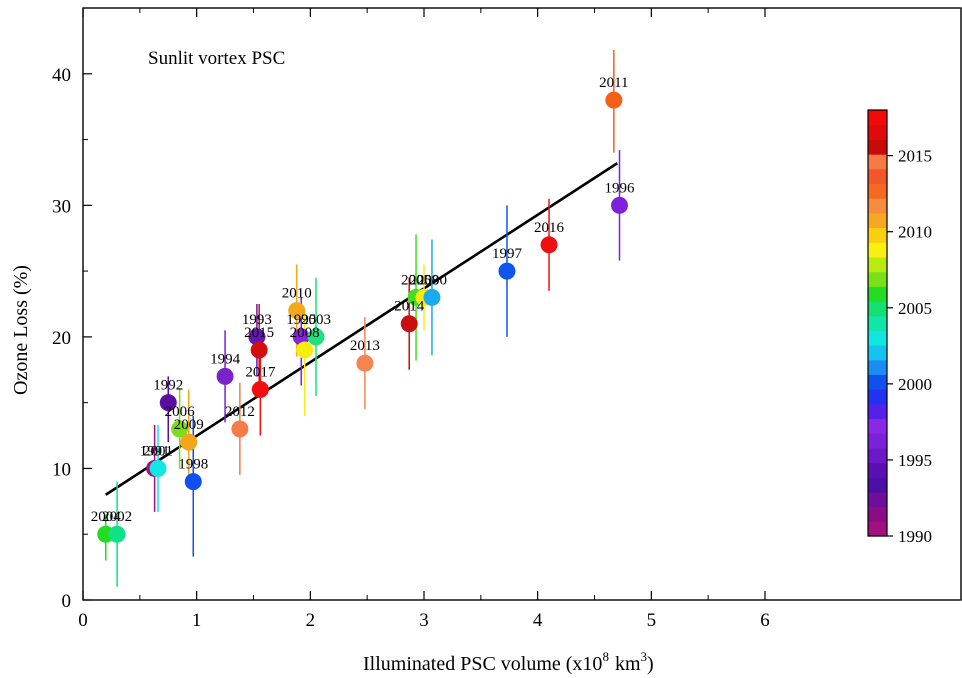 Image resolution: width=962 pixels, height=678 pixels. What do you see at coordinates (240, 412) in the screenshot?
I see `point-label: 2012` at bounding box center [240, 412].